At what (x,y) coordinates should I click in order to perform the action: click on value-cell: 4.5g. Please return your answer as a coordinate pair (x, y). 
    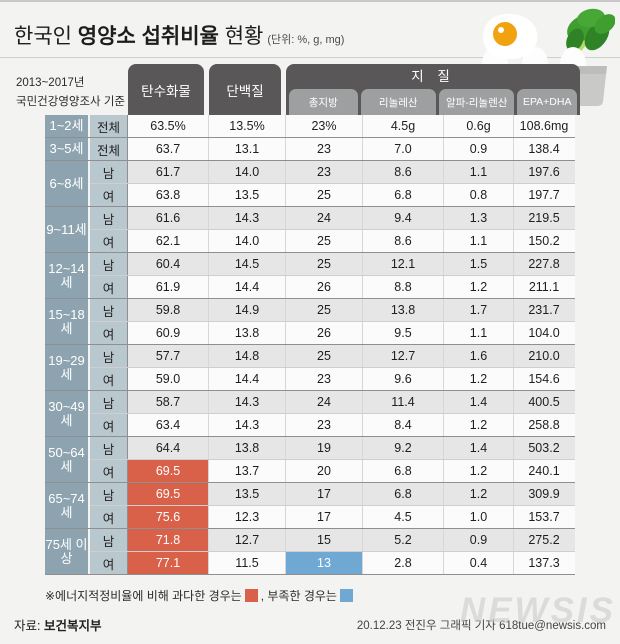
    Looking at the image, I should click on (402, 126).